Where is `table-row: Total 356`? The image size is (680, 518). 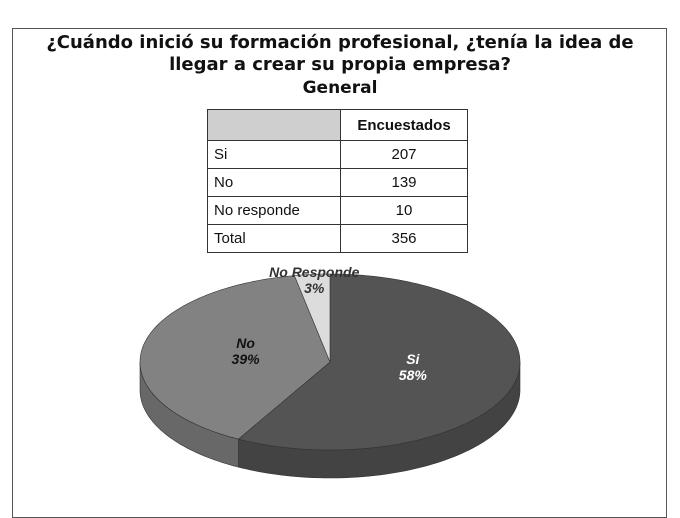
table-row: Total 356 is located at coordinates (337, 238).